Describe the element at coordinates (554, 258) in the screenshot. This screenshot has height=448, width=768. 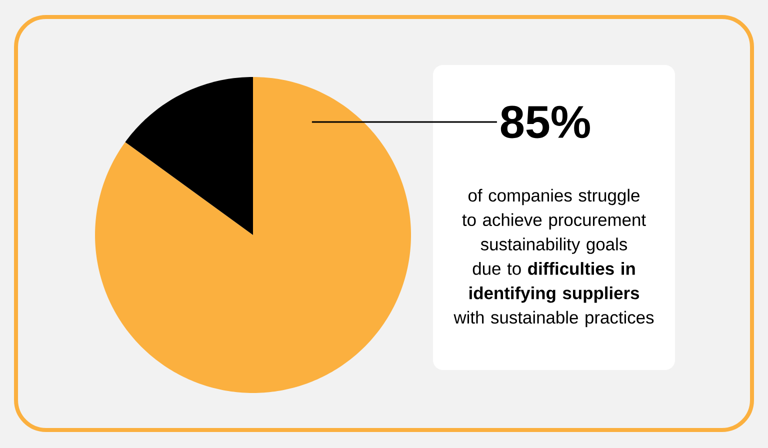
I see `text: of companies struggle to achieve procurement sustainability goals due to difficulties in identifying suppliers with sustainable practices` at that location.